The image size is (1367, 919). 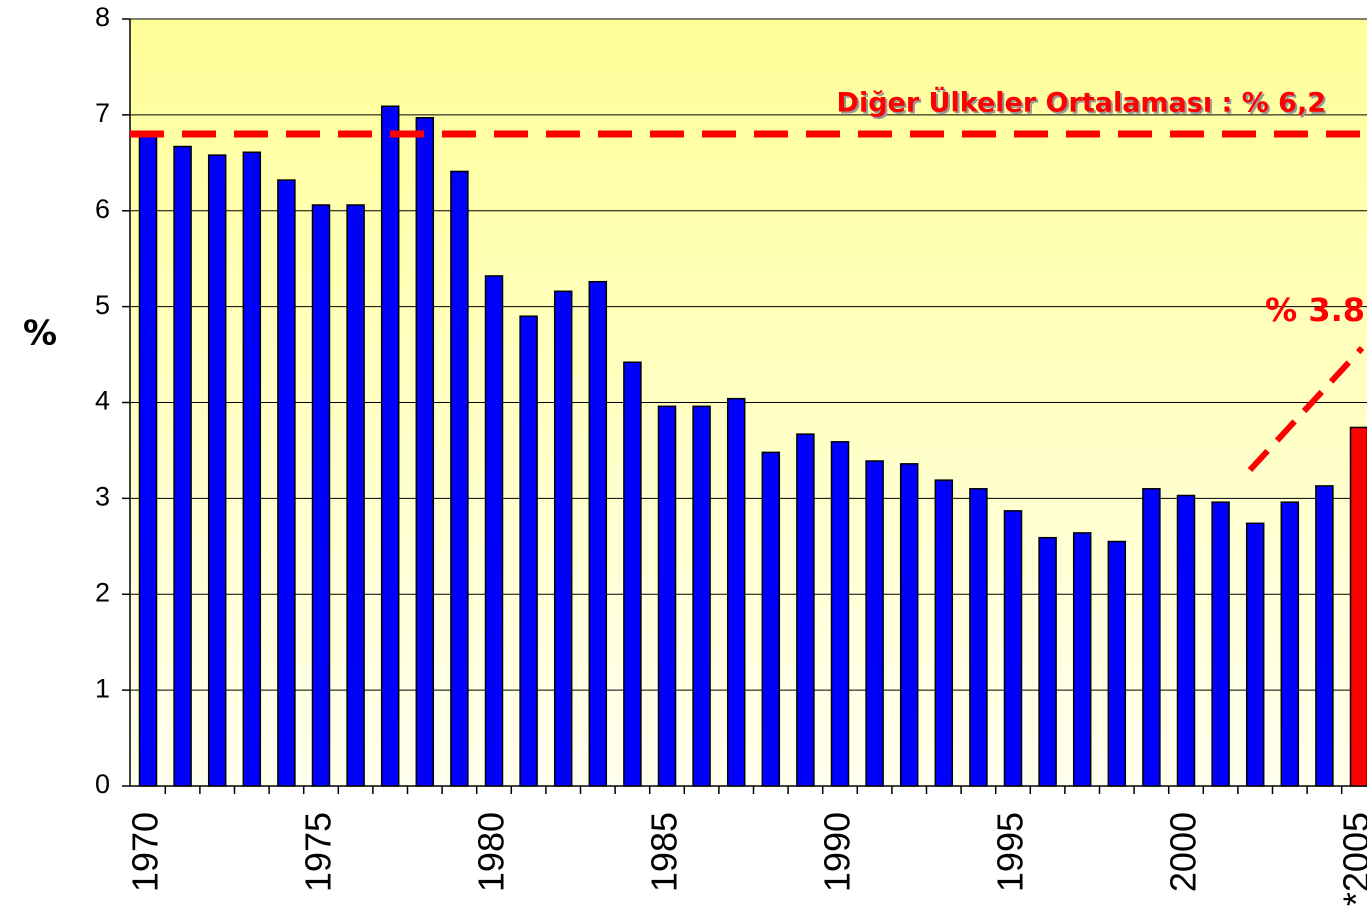 What do you see at coordinates (40, 334) in the screenshot?
I see `y-axis-label: %` at bounding box center [40, 334].